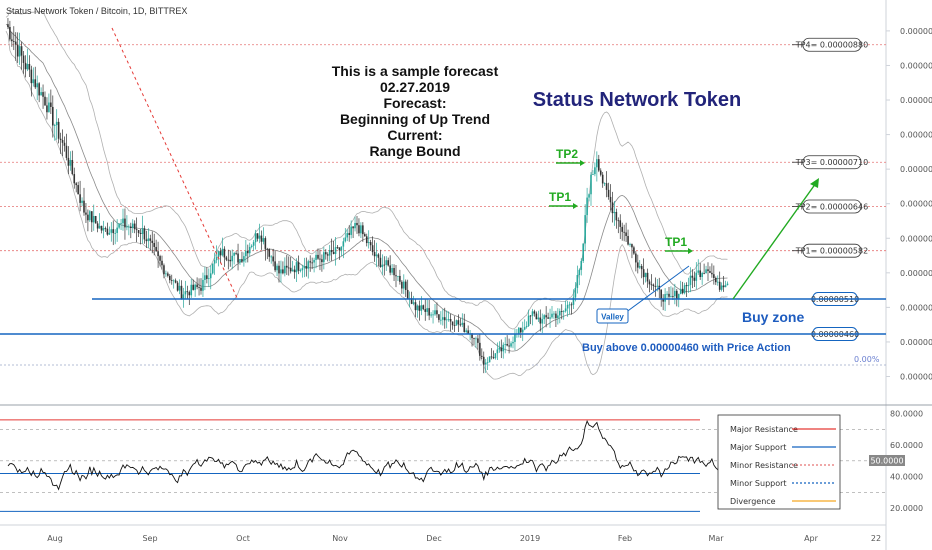 The image size is (932, 550). Describe the element at coordinates (612, 317) in the screenshot. I see `valley-label: Valley` at that location.